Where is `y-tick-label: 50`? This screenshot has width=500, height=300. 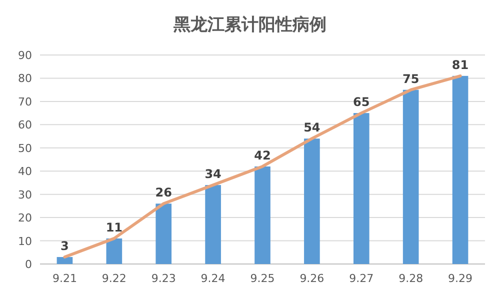 y-tick-label: 50 is located at coordinates (25, 148).